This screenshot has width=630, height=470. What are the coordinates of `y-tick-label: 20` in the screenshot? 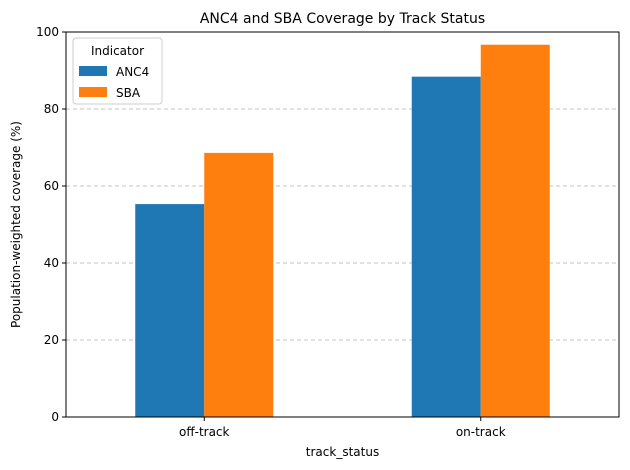 It's located at (51, 340).